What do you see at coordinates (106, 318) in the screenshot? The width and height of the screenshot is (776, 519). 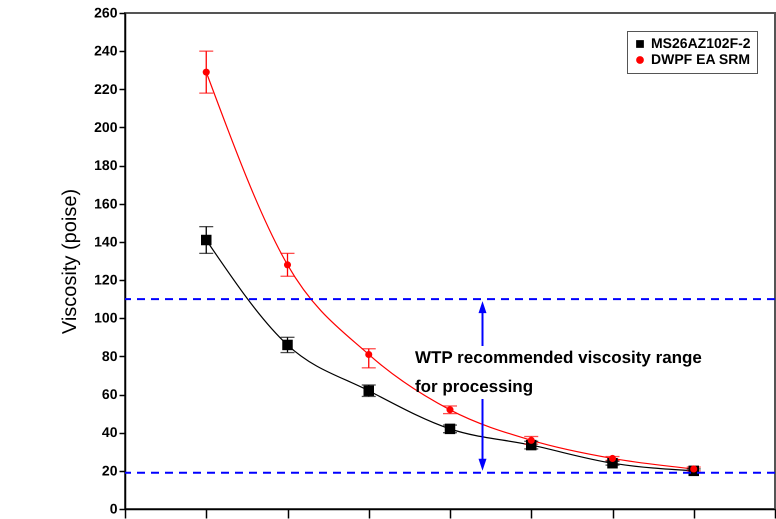 I see `y-tick-label: 100` at bounding box center [106, 318].